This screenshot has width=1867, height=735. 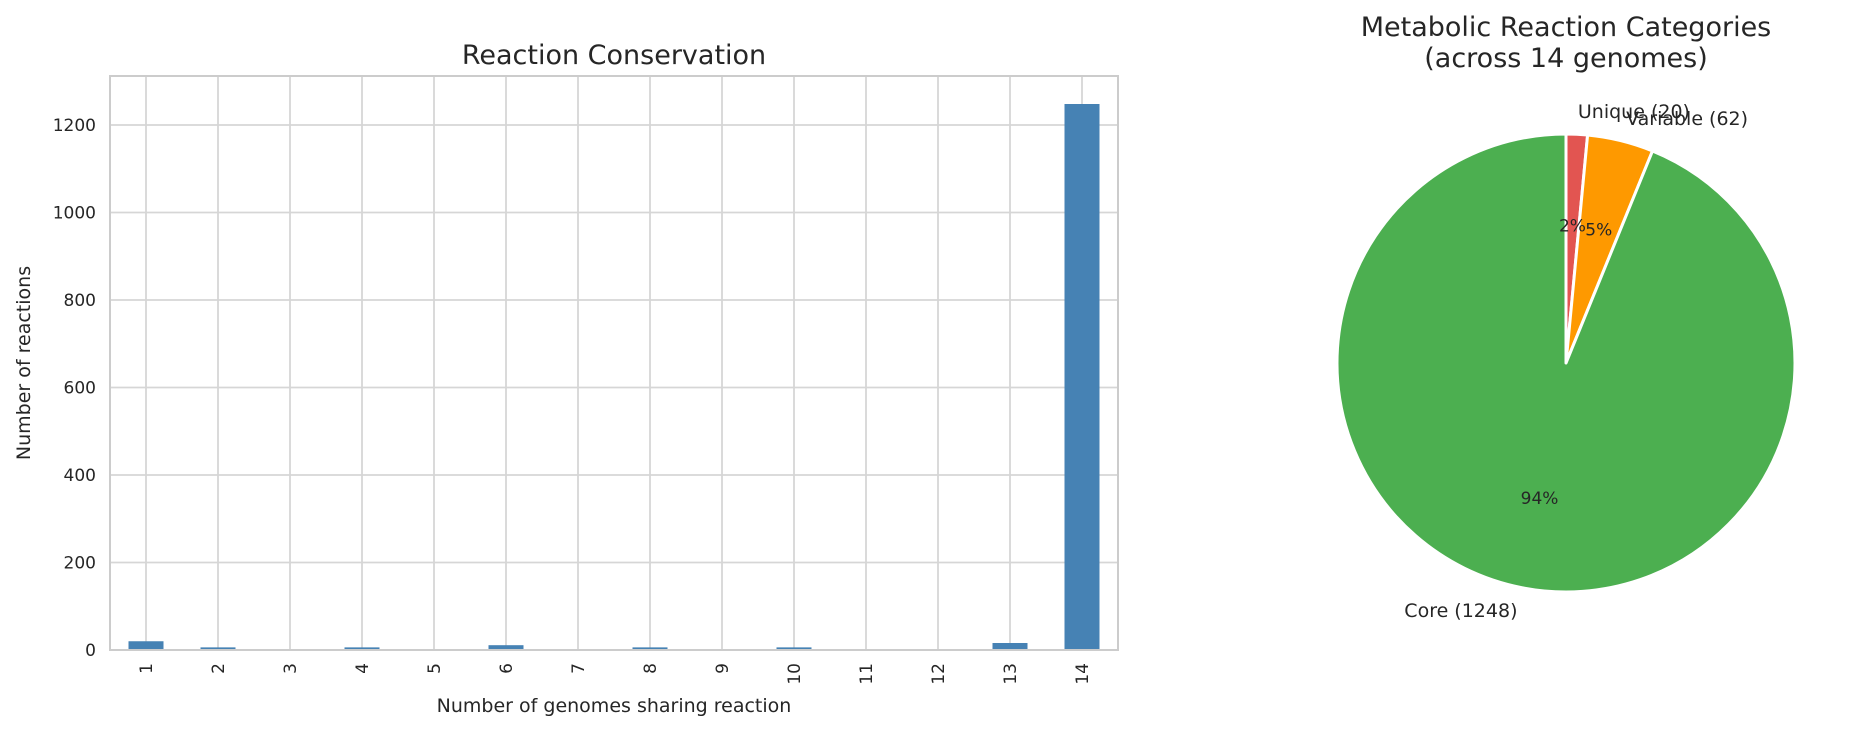 What do you see at coordinates (74, 213) in the screenshot?
I see `y-tick-label: 1000` at bounding box center [74, 213].